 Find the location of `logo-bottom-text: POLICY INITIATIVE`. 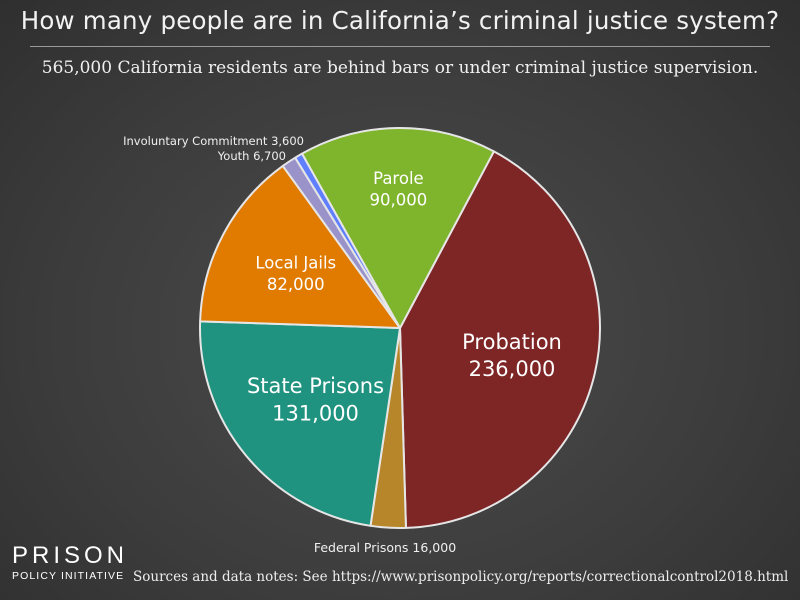

logo-bottom-text: POLICY INITIATIVE is located at coordinates (68, 576).